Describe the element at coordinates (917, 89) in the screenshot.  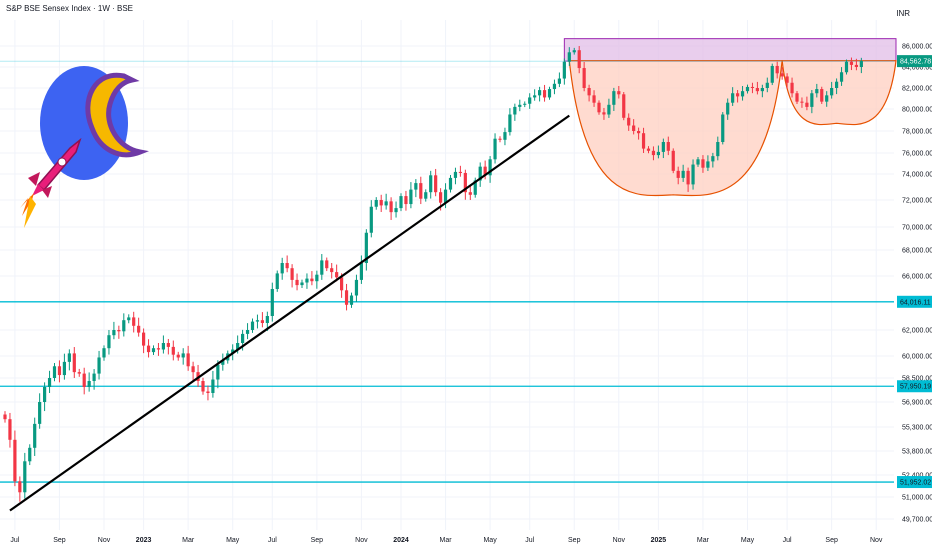
I see `y-tick-label: 82,000.00` at that location.